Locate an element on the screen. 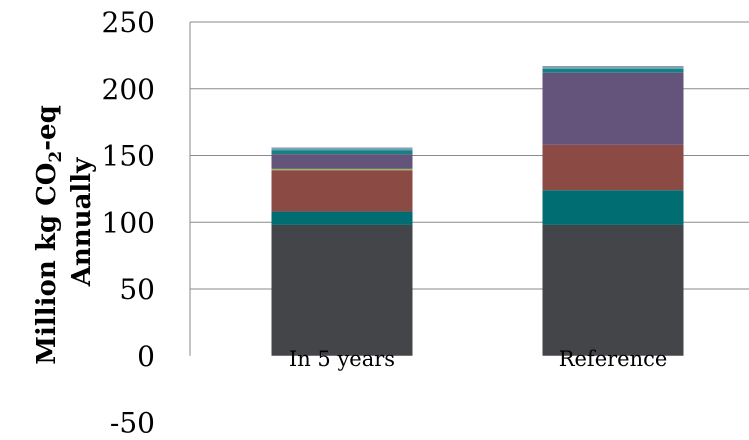 The height and width of the screenshot is (440, 749). y-tick-labels: 250 200 150 100 50 0 -50 is located at coordinates (128, 223).